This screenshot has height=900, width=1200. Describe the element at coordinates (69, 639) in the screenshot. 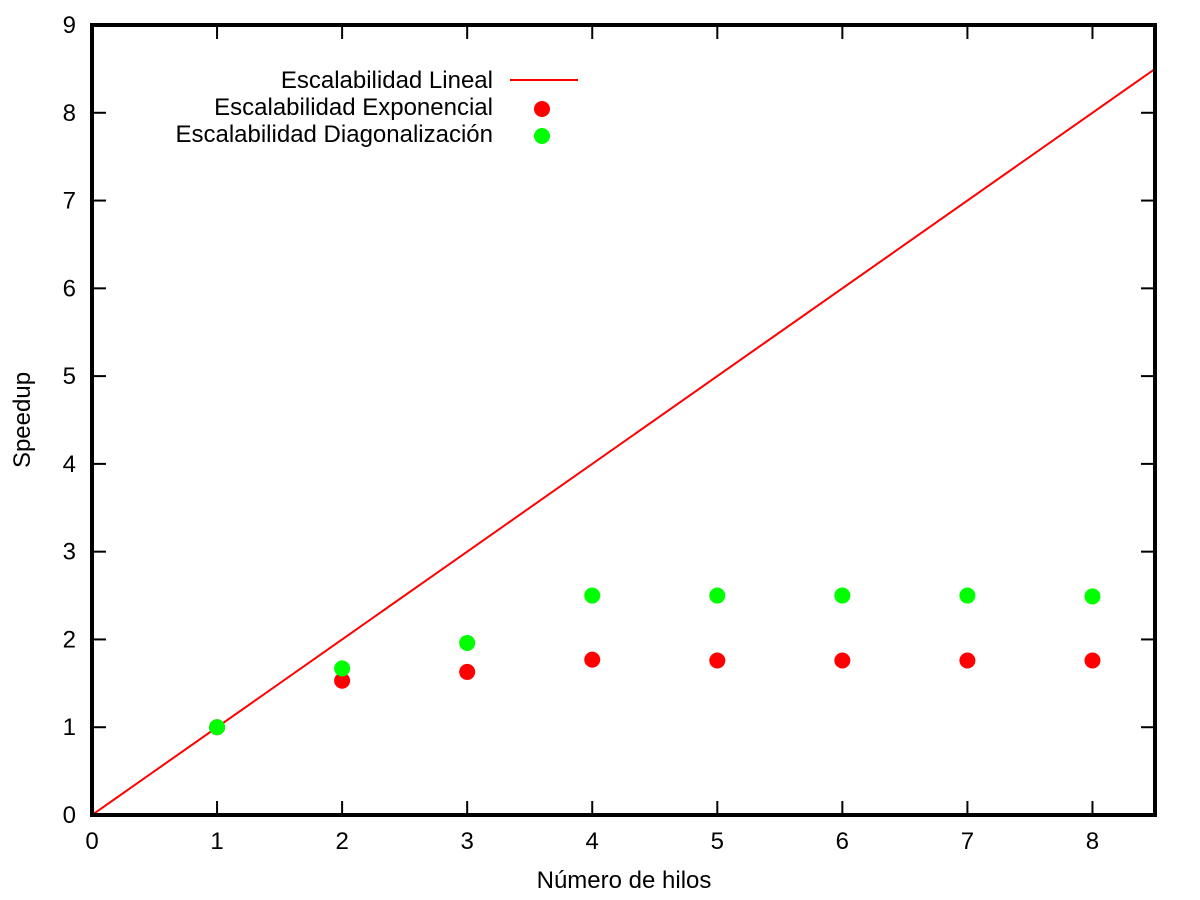

I see `y-tick-label-2: 2` at that location.